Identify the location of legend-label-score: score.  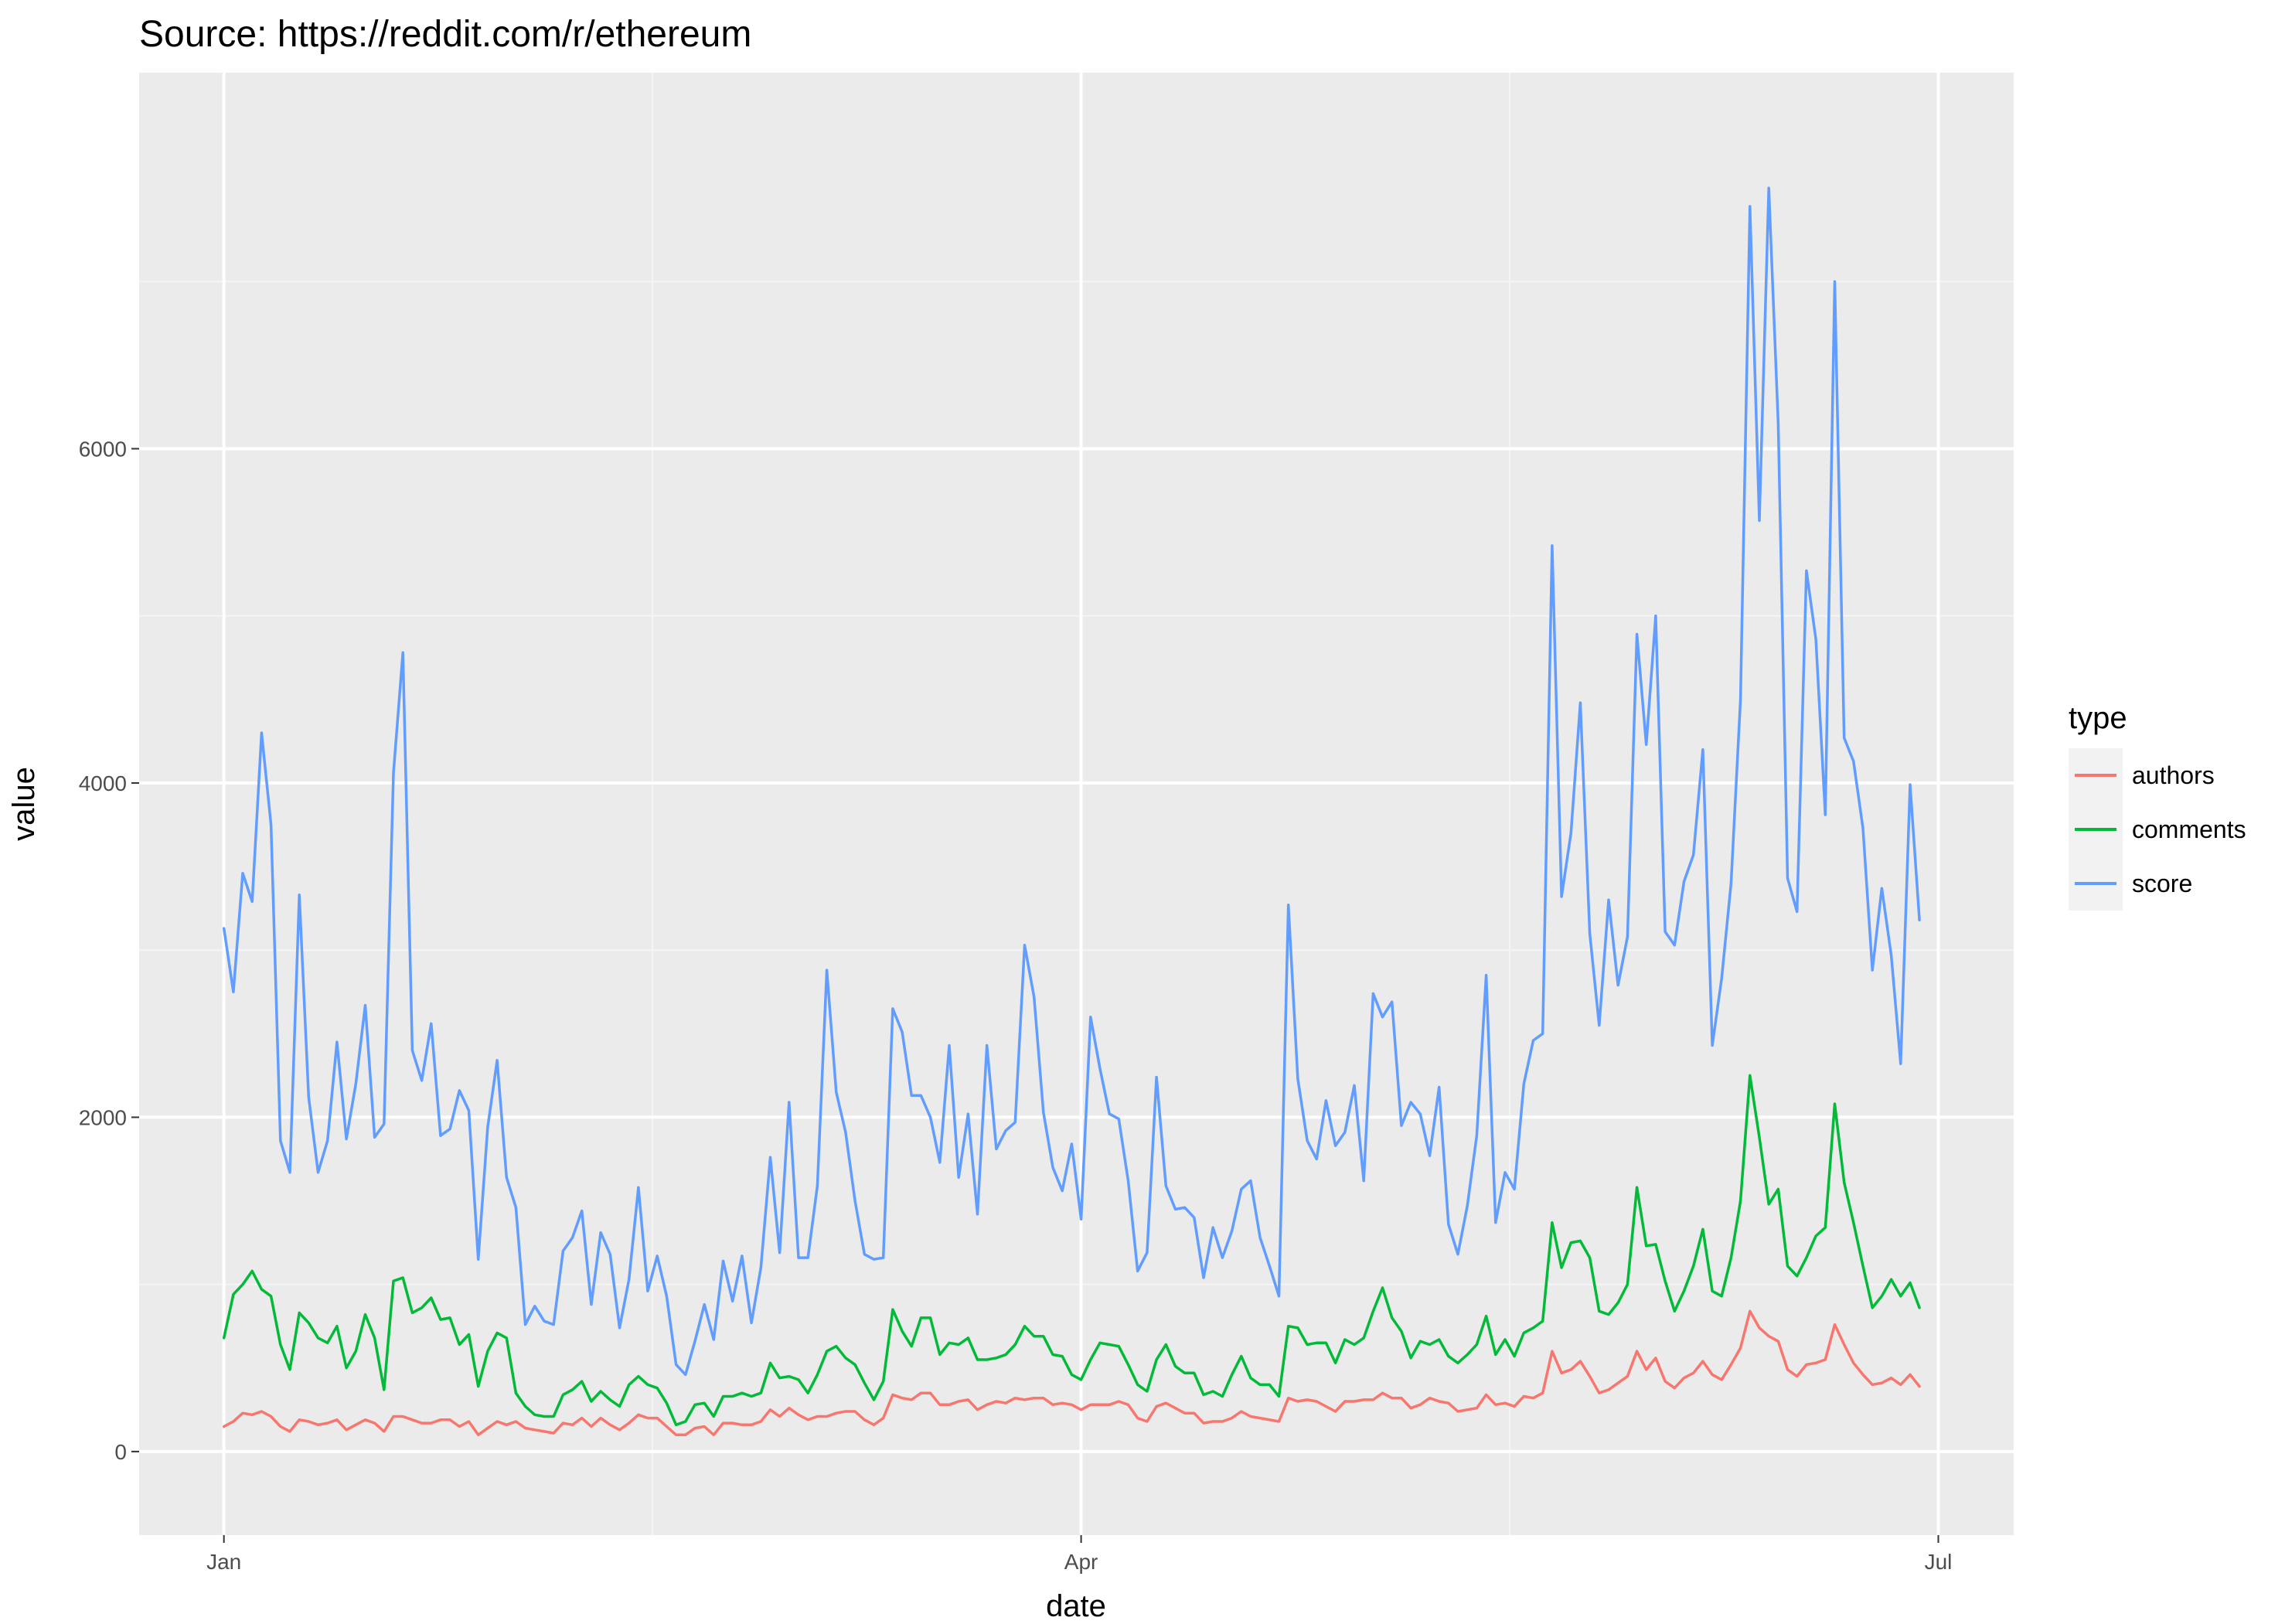
(2162, 883).